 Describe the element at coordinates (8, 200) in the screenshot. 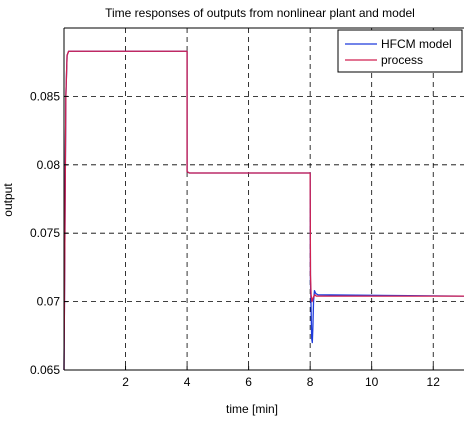

I see `y-axis-label: output` at that location.